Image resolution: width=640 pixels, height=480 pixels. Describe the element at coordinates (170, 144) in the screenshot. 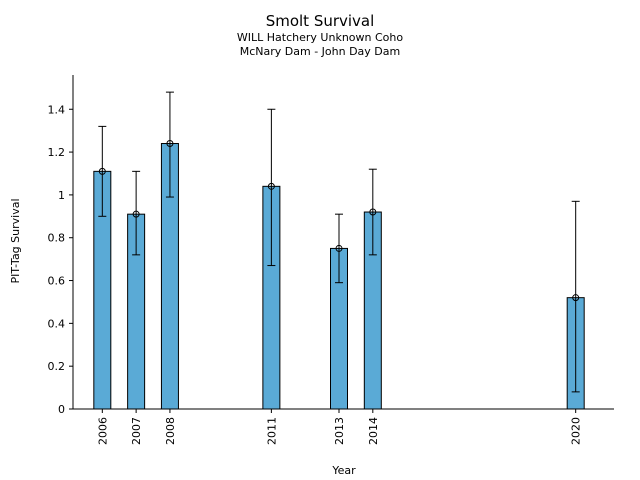

I see `point-marker-2008` at that location.